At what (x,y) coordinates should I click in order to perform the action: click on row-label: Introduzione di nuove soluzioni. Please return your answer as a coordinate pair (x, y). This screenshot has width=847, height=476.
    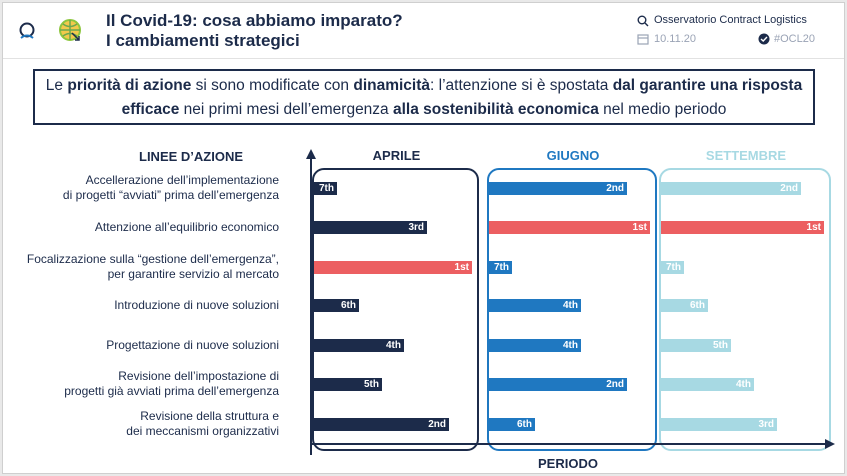
    Looking at the image, I should click on (196, 305).